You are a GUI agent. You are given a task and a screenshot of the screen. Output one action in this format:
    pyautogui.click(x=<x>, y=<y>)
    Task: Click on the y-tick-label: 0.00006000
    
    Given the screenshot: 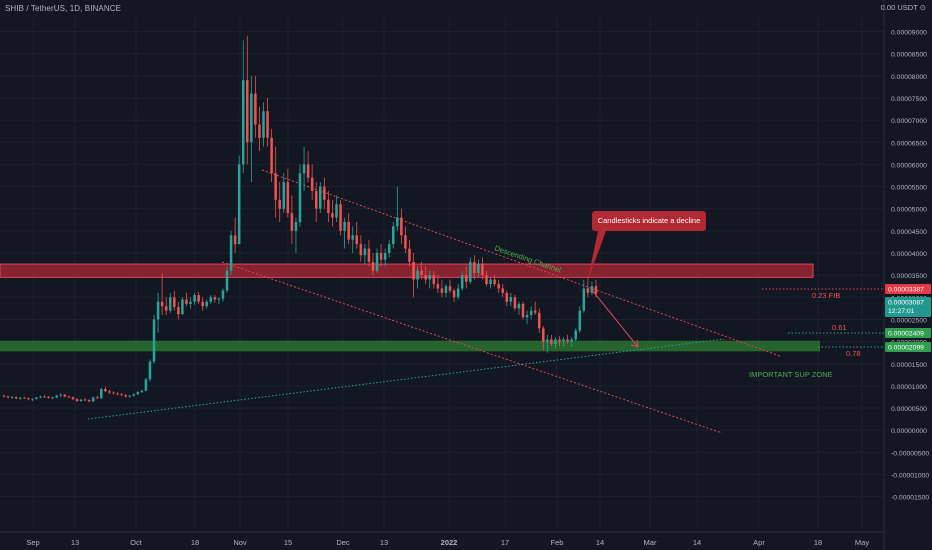 What is the action you would take?
    pyautogui.click(x=909, y=165)
    